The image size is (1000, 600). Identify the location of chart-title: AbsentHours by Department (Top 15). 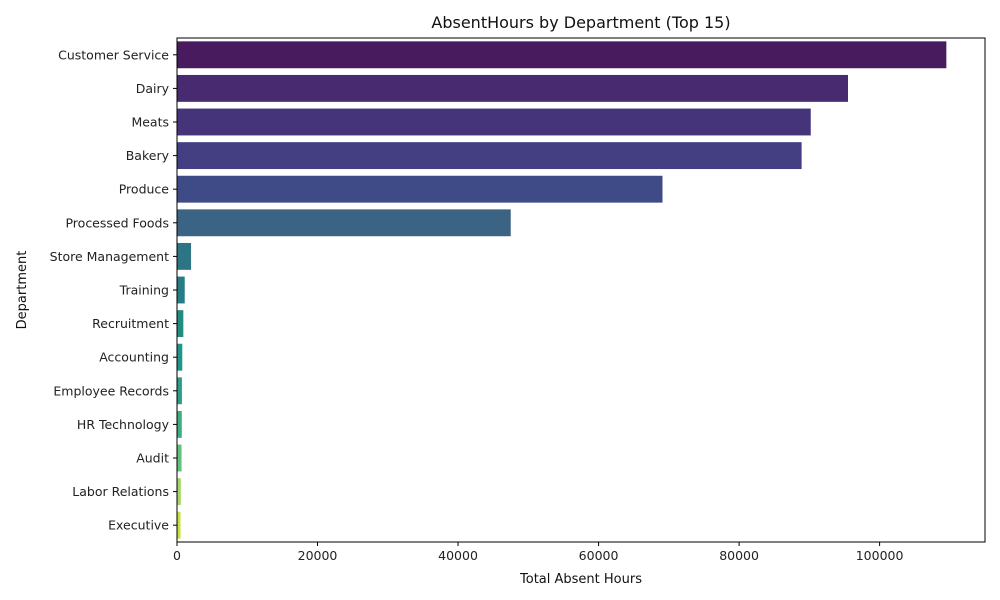
(580, 22).